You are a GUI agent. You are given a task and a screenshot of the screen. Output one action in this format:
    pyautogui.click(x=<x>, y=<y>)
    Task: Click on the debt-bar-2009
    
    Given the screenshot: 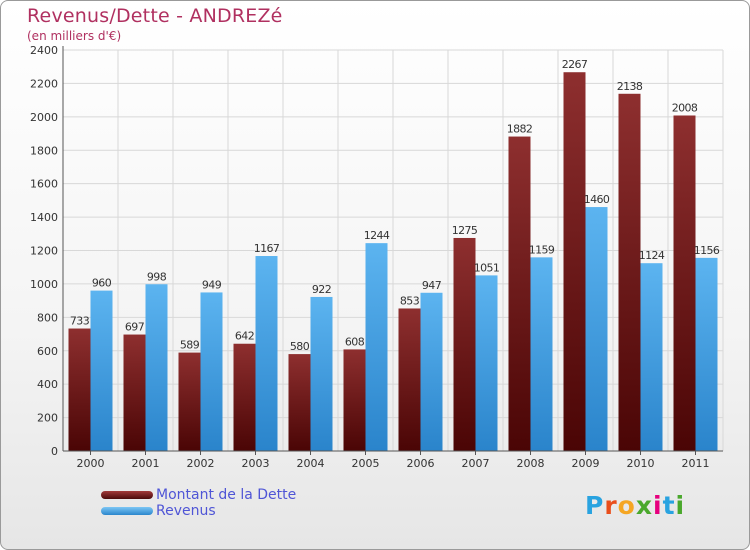 What is the action you would take?
    pyautogui.click(x=574, y=262)
    